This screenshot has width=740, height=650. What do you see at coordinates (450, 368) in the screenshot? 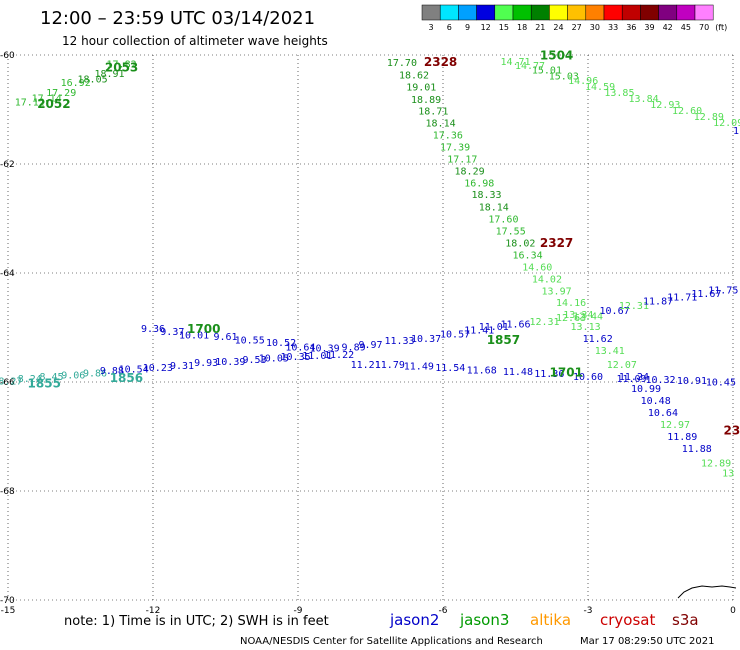
I see `wave-height-label: 11.54` at bounding box center [450, 368].